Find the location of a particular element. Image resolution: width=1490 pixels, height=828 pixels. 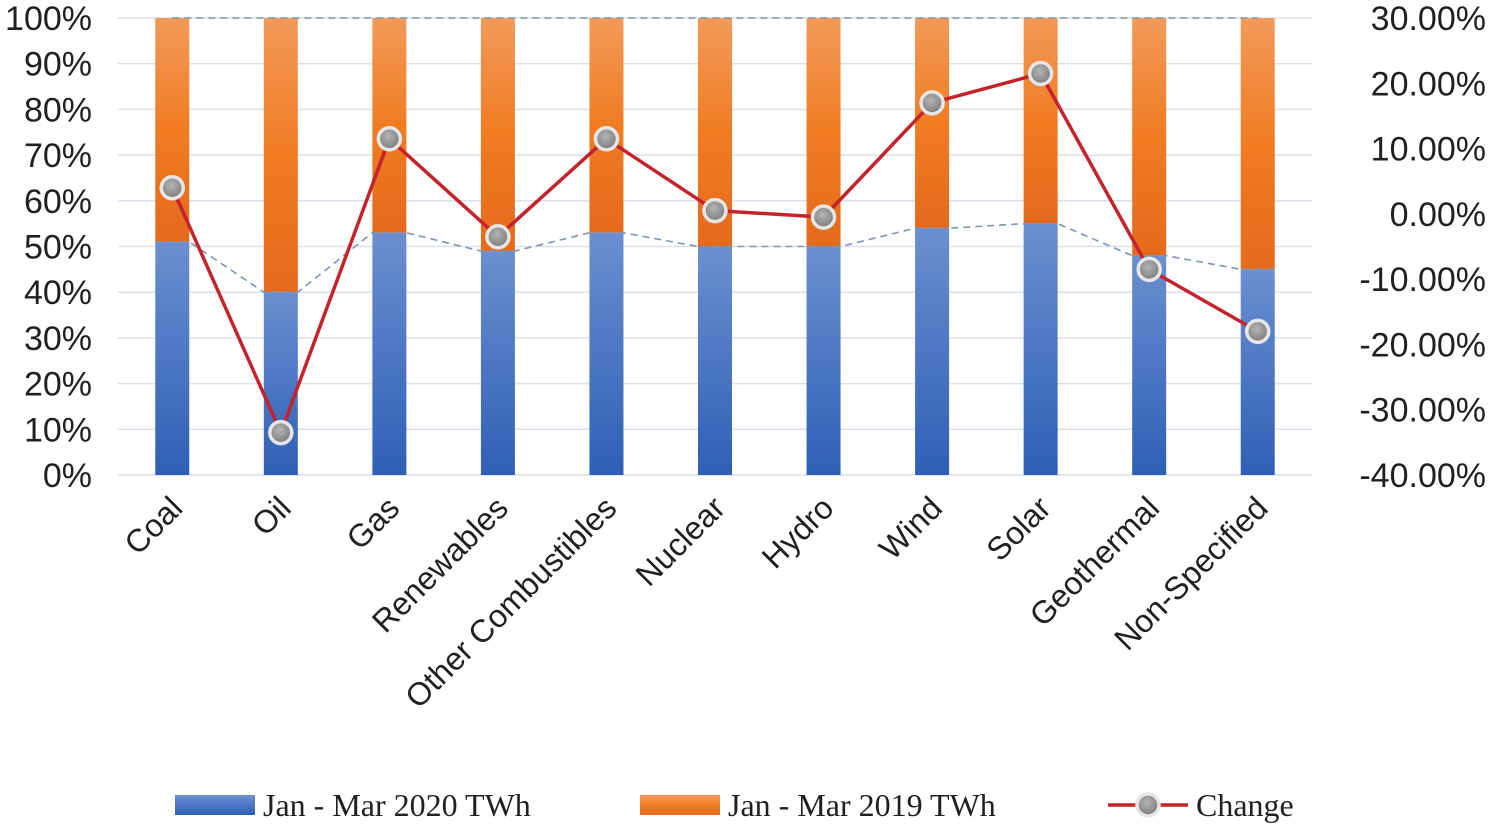

y-right-tick-label: 10.00% is located at coordinates (1428, 150).